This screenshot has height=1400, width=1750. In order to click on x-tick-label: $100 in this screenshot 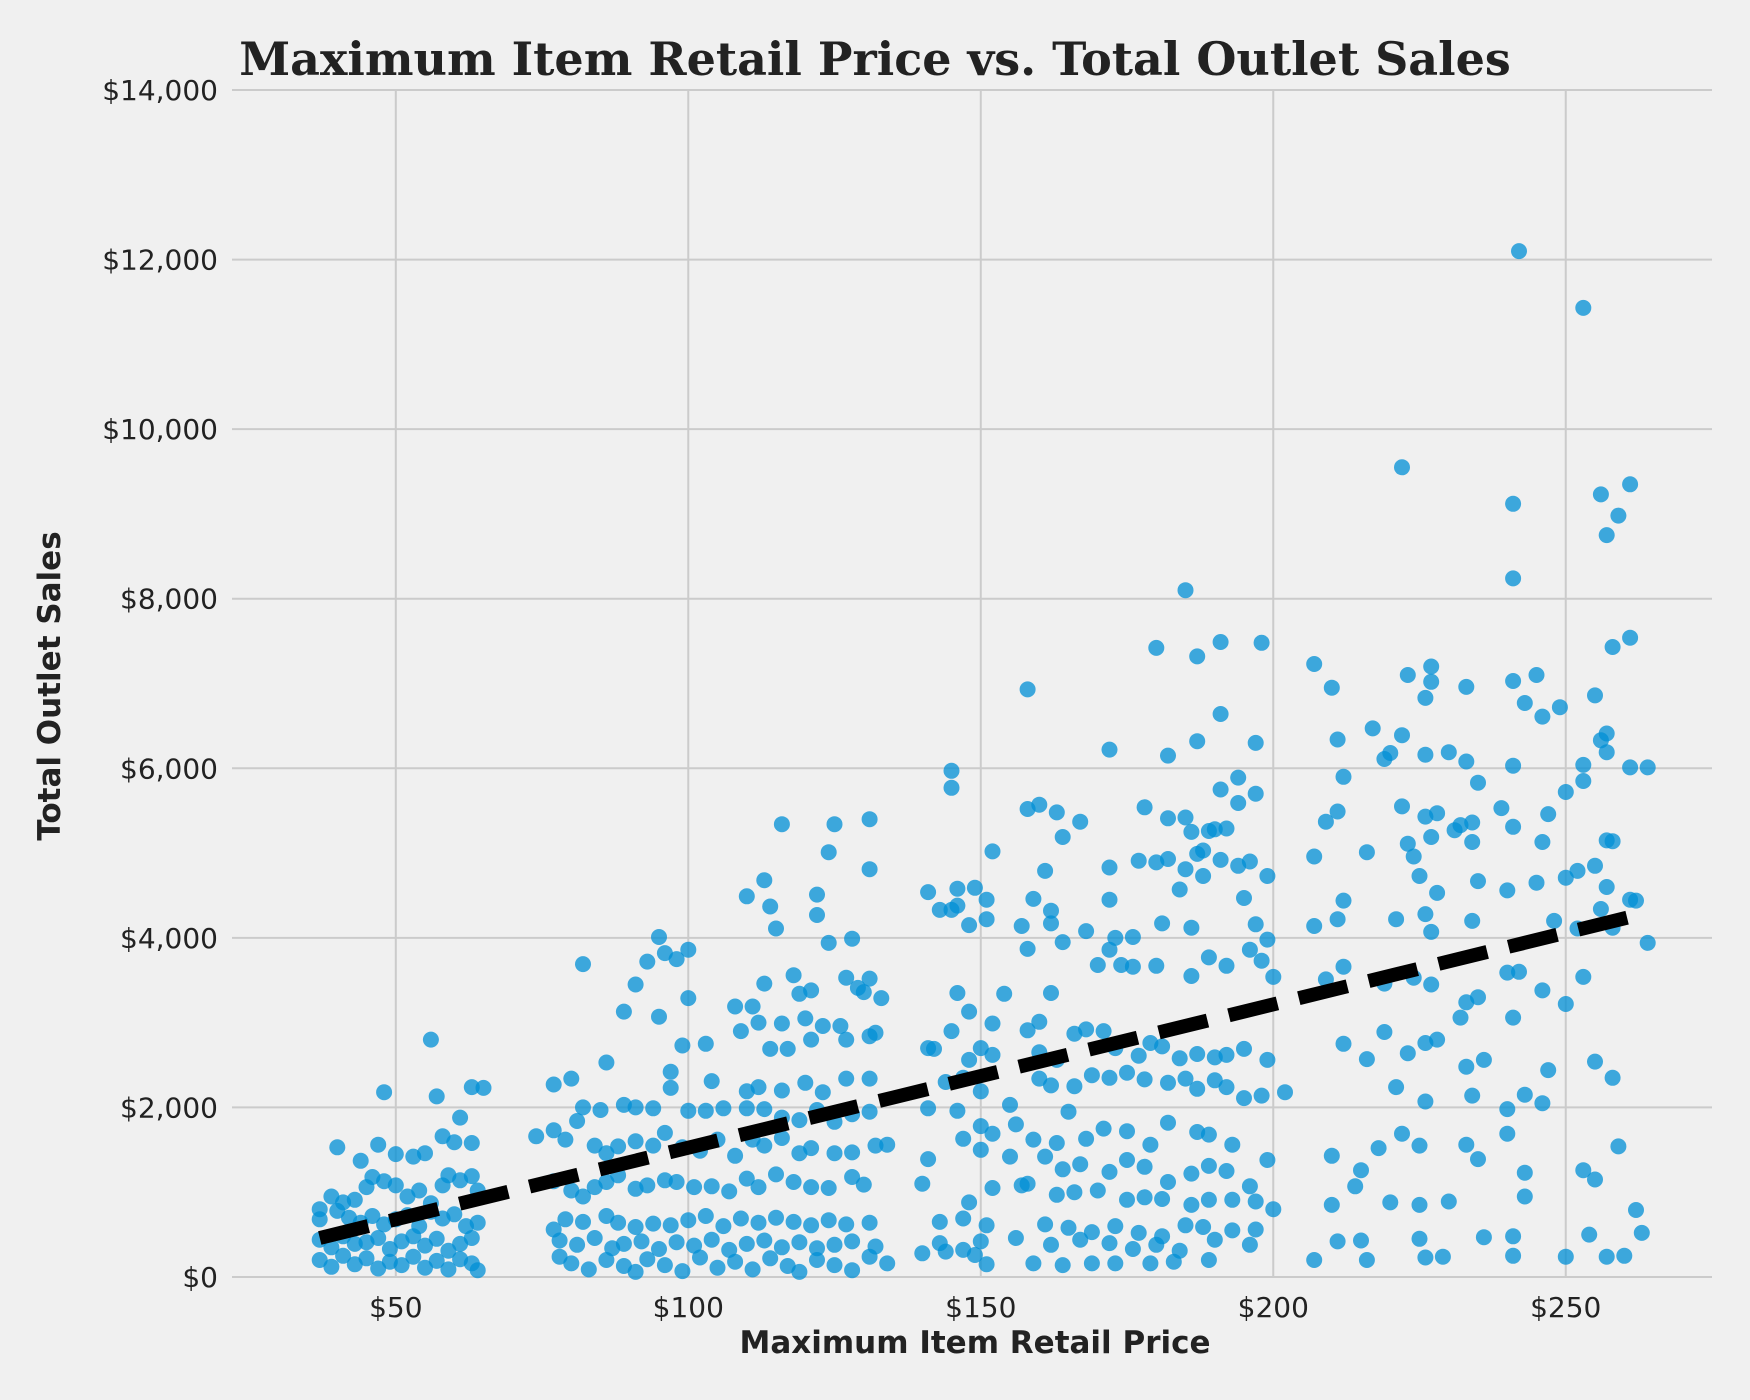, I will do `click(688, 1307)`.